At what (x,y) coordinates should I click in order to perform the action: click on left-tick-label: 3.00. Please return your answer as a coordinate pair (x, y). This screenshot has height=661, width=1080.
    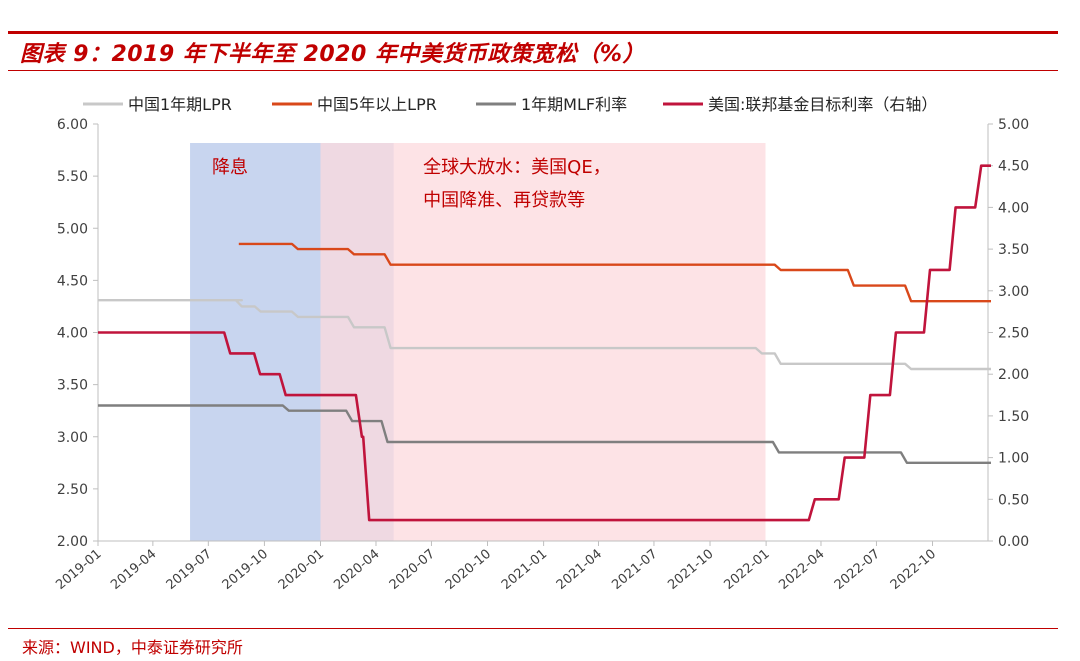
    Looking at the image, I should click on (72, 438).